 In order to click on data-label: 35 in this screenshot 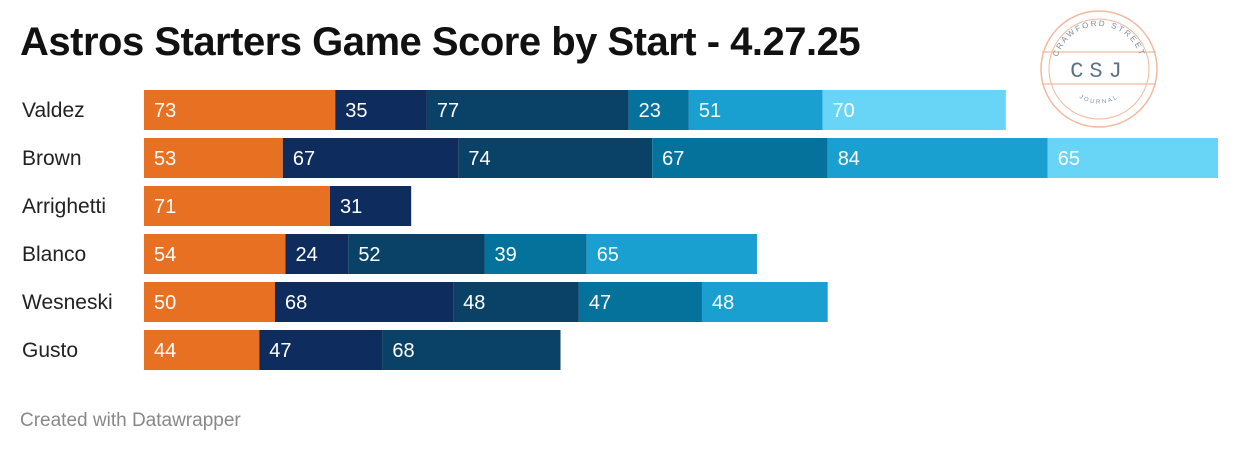, I will do `click(356, 111)`.